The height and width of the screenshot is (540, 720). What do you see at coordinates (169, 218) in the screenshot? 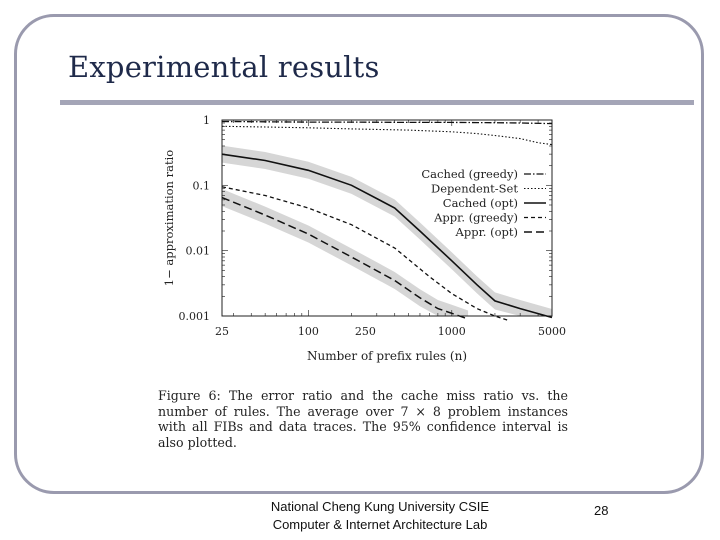
I see `y-axis-label: 1− approximation ratio` at bounding box center [169, 218].